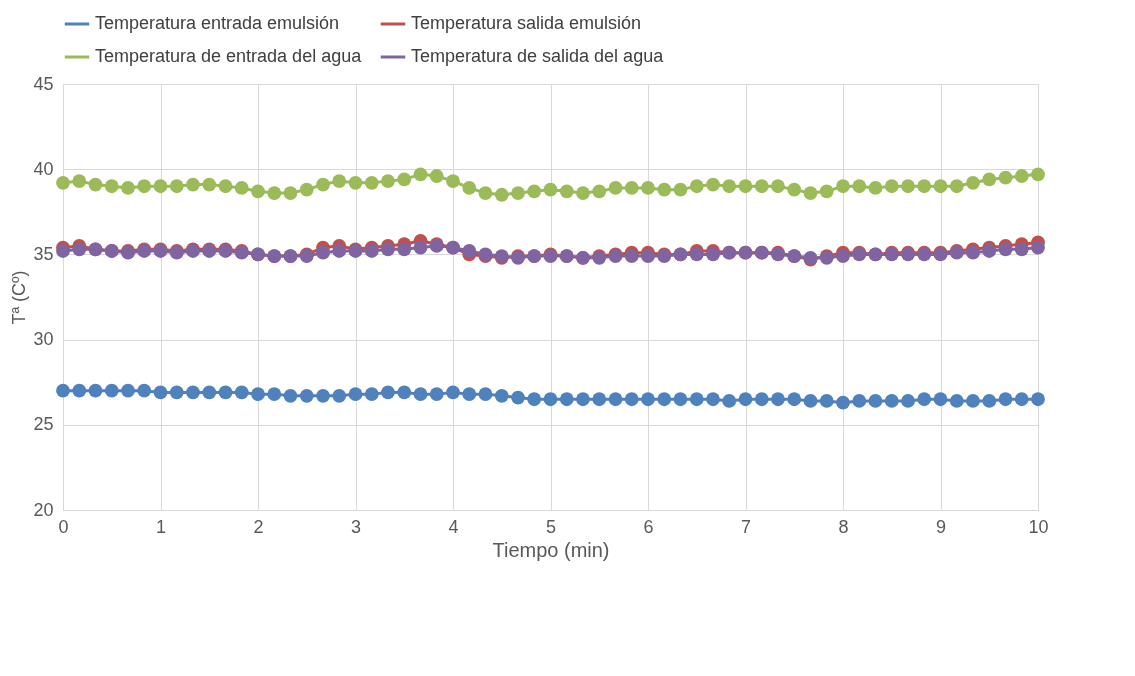 This screenshot has width=1135, height=676. What do you see at coordinates (161, 526) in the screenshot?
I see `x-tick-label: 1` at bounding box center [161, 526].